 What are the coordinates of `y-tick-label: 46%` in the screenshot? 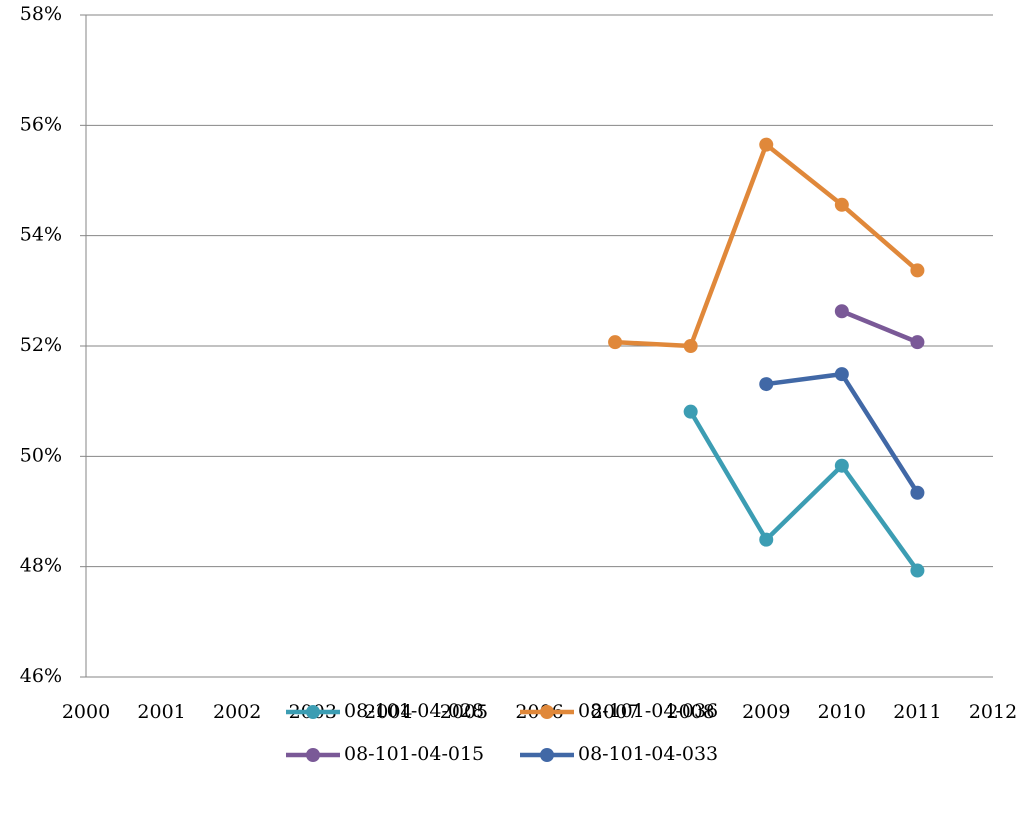 It's located at (41, 676).